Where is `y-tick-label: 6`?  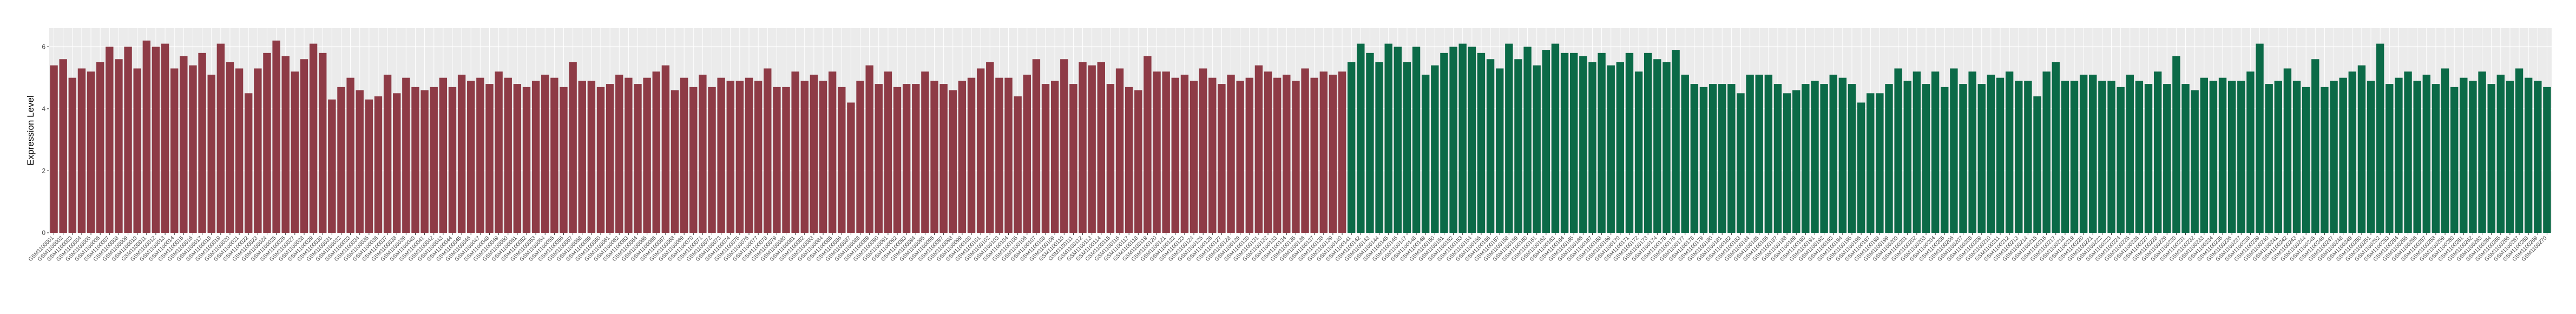
y-tick-label: 6 is located at coordinates (43, 46).